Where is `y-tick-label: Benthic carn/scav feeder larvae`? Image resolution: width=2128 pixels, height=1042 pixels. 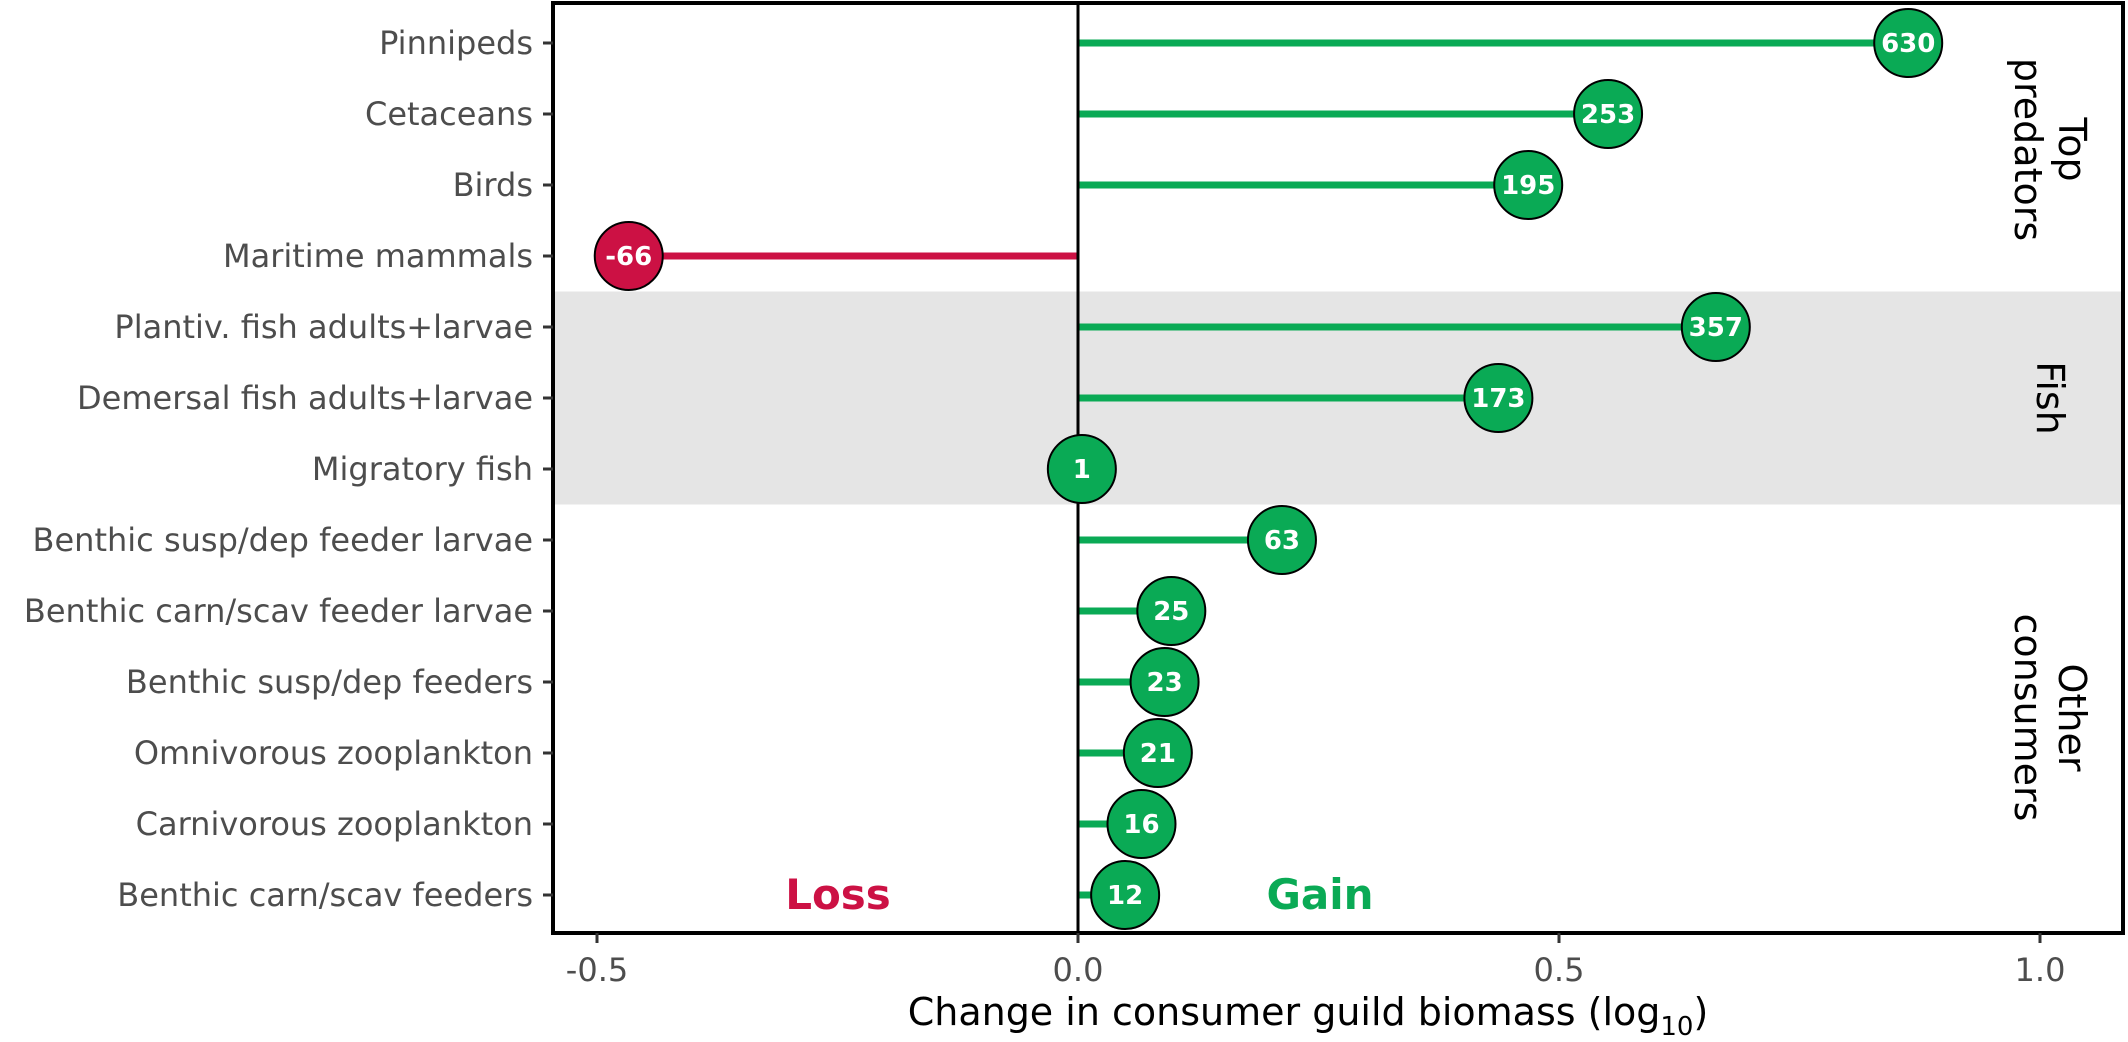
y-tick-label: Benthic carn/scav feeder larvae is located at coordinates (278, 611).